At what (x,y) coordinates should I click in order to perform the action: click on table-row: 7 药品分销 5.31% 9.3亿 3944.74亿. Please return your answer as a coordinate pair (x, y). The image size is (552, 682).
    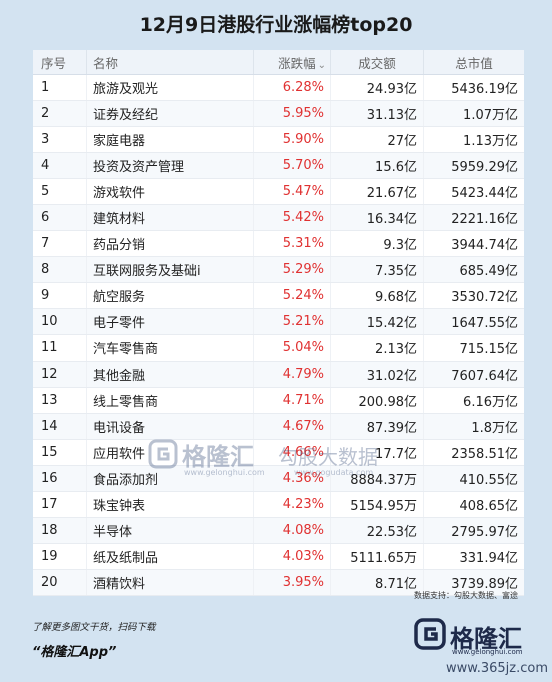
    Looking at the image, I should click on (278, 244).